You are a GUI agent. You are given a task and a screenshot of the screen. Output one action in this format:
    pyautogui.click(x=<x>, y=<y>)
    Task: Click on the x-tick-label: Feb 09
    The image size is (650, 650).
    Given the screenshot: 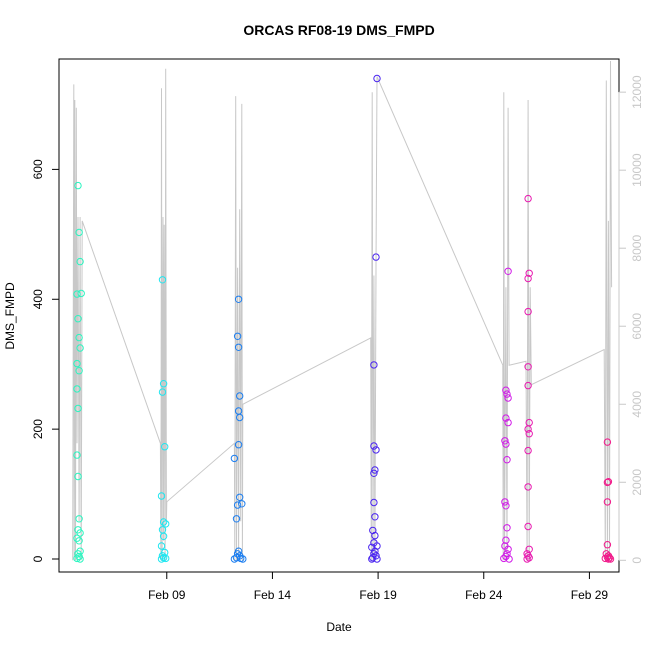 What is the action you would take?
    pyautogui.click(x=167, y=595)
    